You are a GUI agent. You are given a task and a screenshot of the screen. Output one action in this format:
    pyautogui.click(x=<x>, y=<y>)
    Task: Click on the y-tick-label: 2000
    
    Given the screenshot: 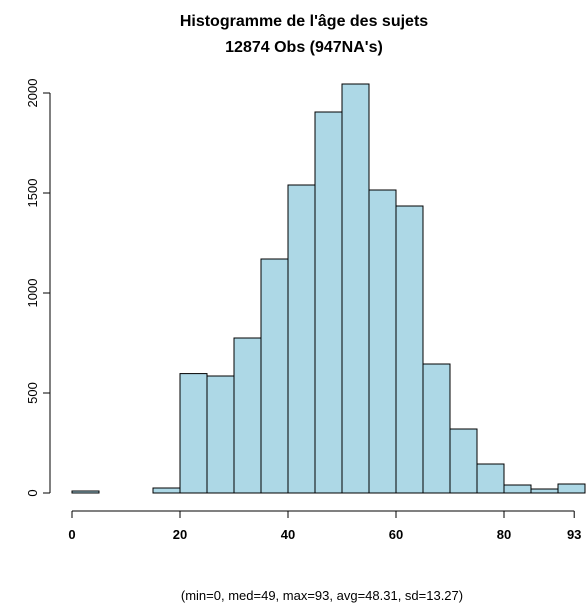 What is the action you would take?
    pyautogui.click(x=32, y=93)
    